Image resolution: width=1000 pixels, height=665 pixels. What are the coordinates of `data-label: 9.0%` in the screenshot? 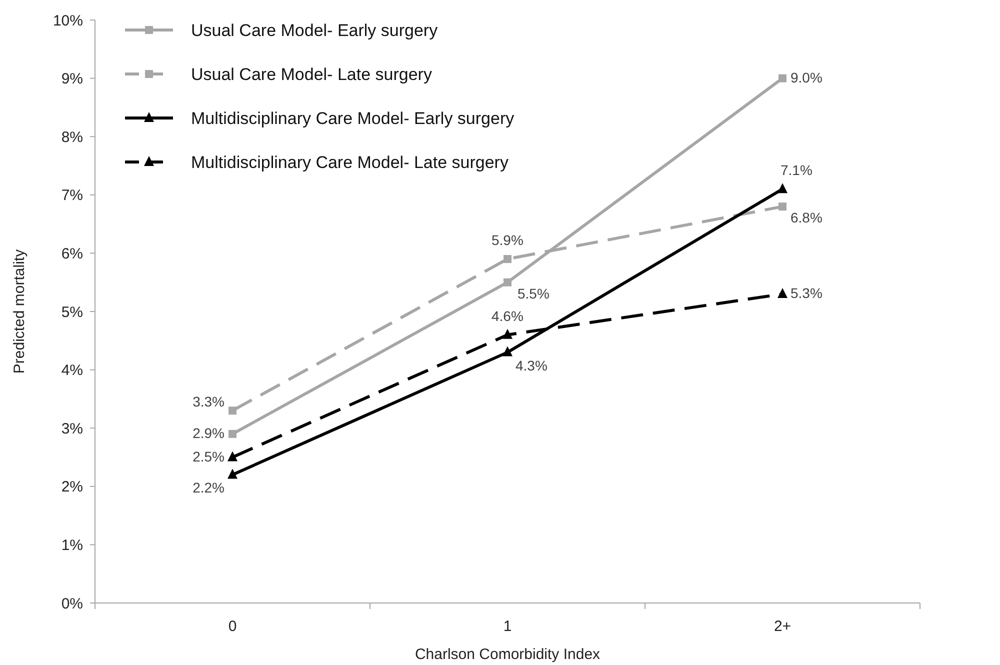 It's located at (806, 77).